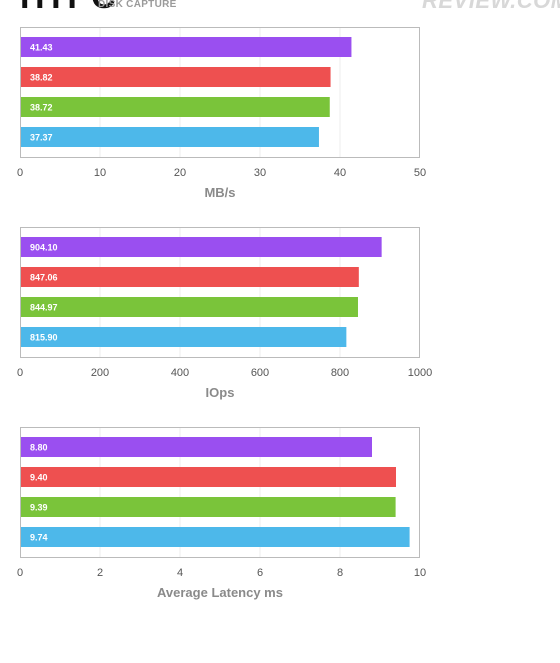  Describe the element at coordinates (68, 7) in the screenshot. I see `page-title: HTPC` at that location.